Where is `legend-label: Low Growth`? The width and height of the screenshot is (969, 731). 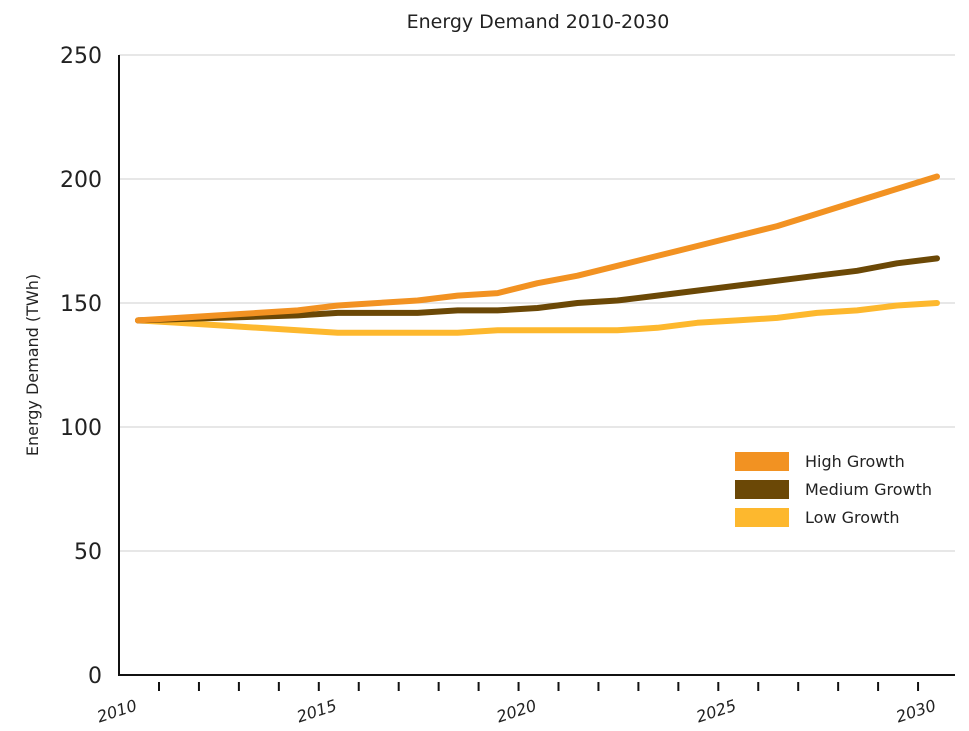 legend-label: Low Growth is located at coordinates (852, 517).